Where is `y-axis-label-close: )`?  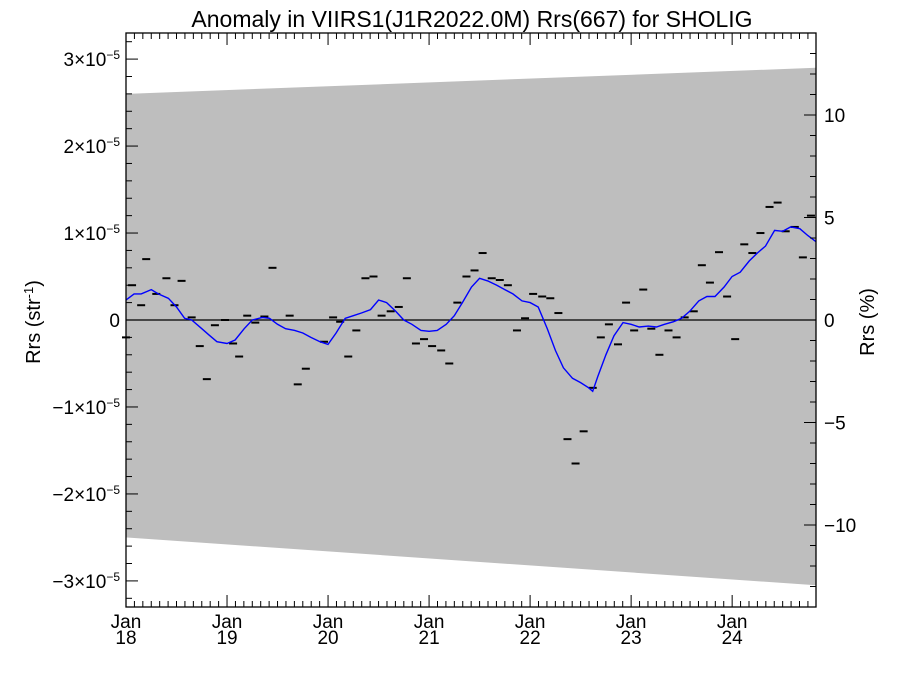 y-axis-label-close: ) is located at coordinates (34, 283).